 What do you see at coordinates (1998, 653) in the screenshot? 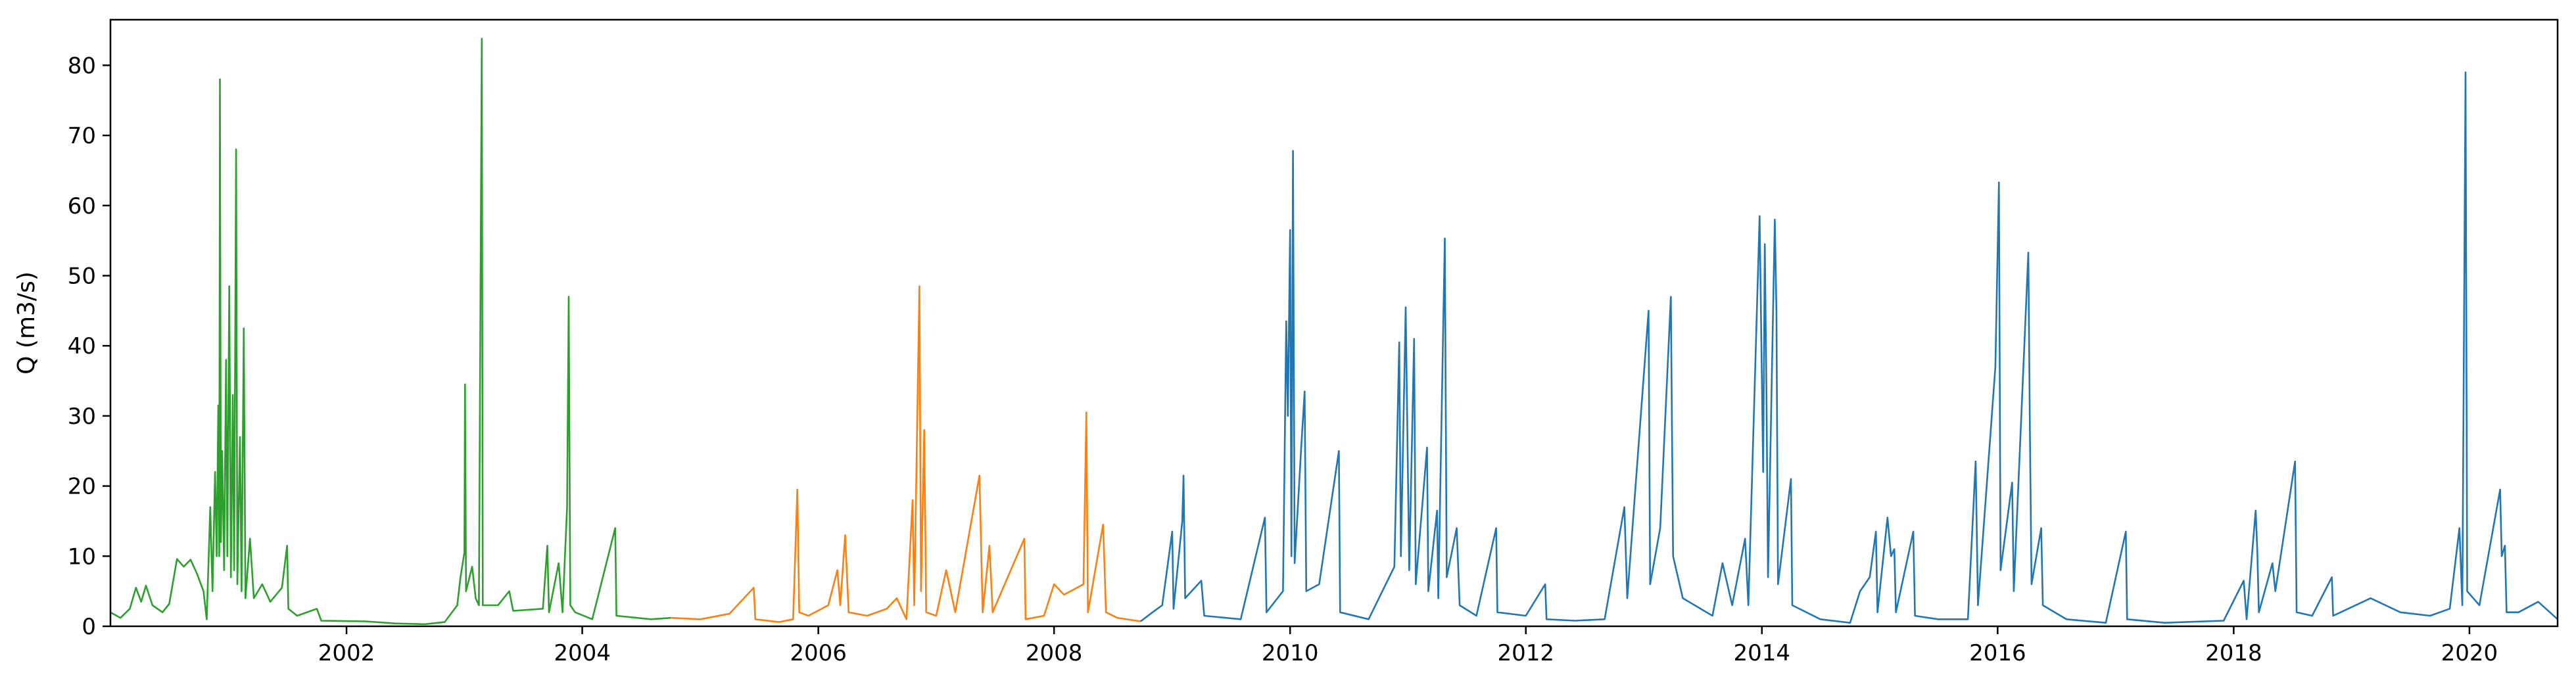
I see `x-tick-label: 2016` at bounding box center [1998, 653].